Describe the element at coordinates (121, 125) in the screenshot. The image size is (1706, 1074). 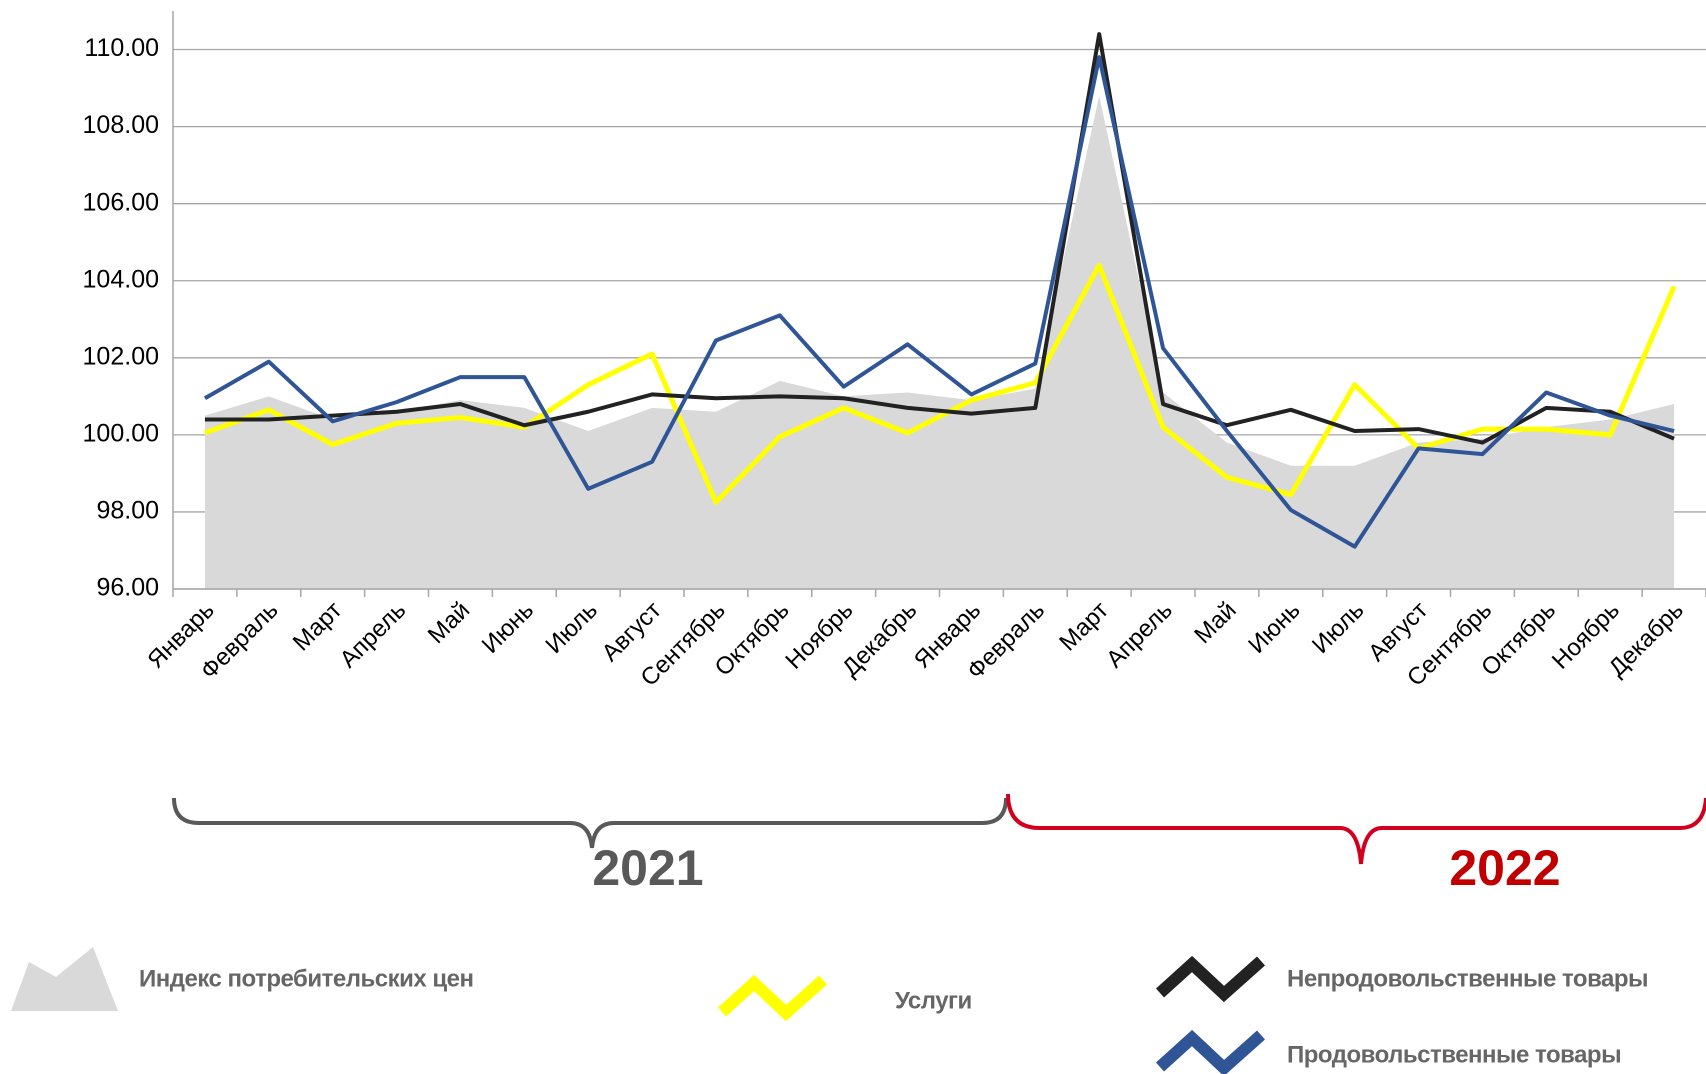
I see `y-tick-label: 108.00` at that location.